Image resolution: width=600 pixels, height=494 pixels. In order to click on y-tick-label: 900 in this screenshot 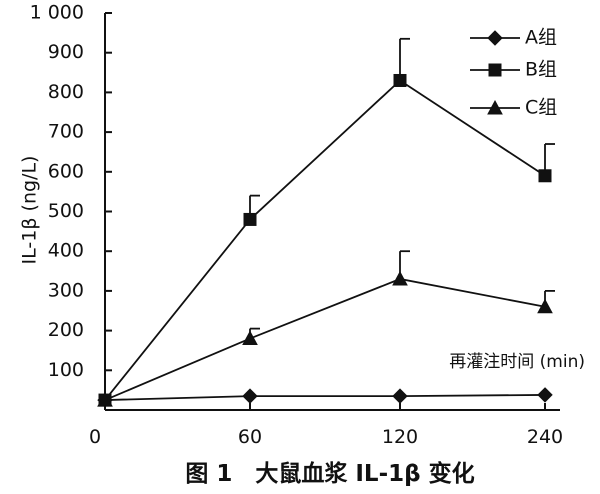, I will do `click(66, 52)`.